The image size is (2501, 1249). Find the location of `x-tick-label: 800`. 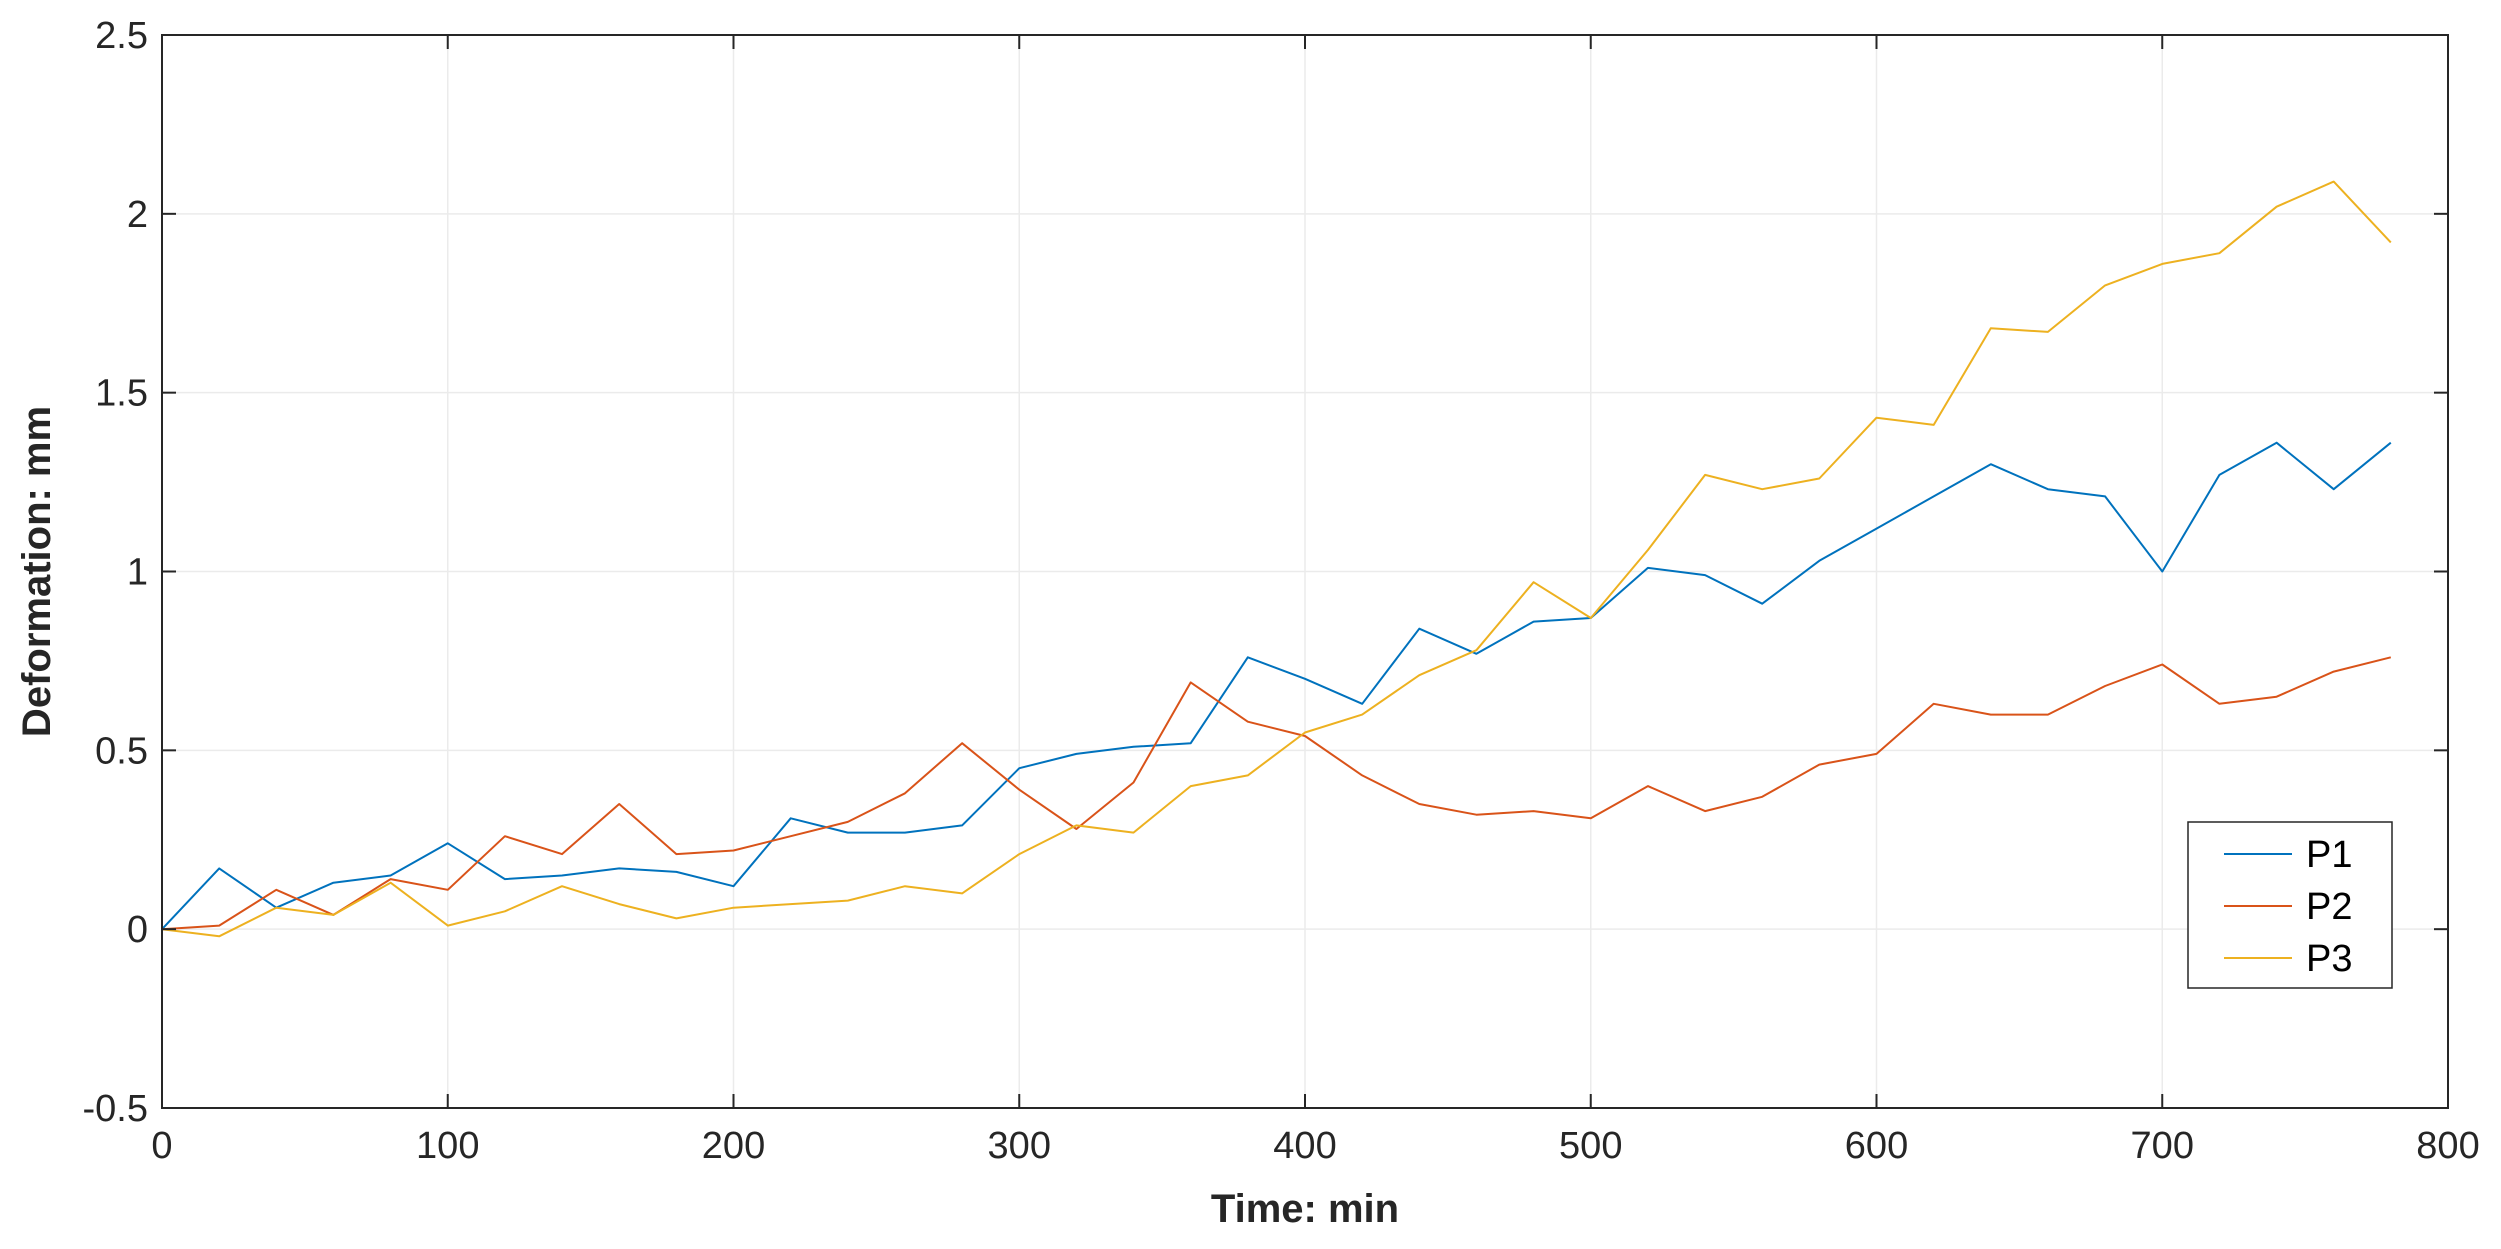

x-tick-label: 800 is located at coordinates (2447, 1146).